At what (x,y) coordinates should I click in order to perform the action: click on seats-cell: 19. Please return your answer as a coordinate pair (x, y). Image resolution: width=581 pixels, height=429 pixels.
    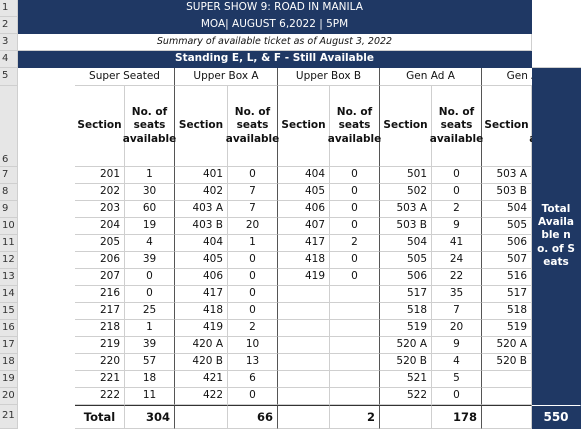
    Looking at the image, I should click on (150, 226).